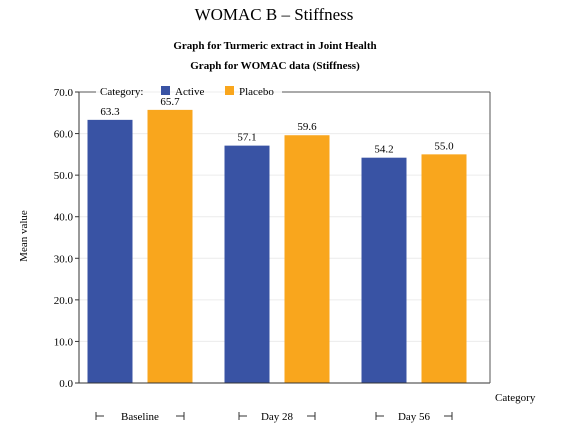 The image size is (573, 431). What do you see at coordinates (140, 417) in the screenshot?
I see `category-label: Baseline` at bounding box center [140, 417].